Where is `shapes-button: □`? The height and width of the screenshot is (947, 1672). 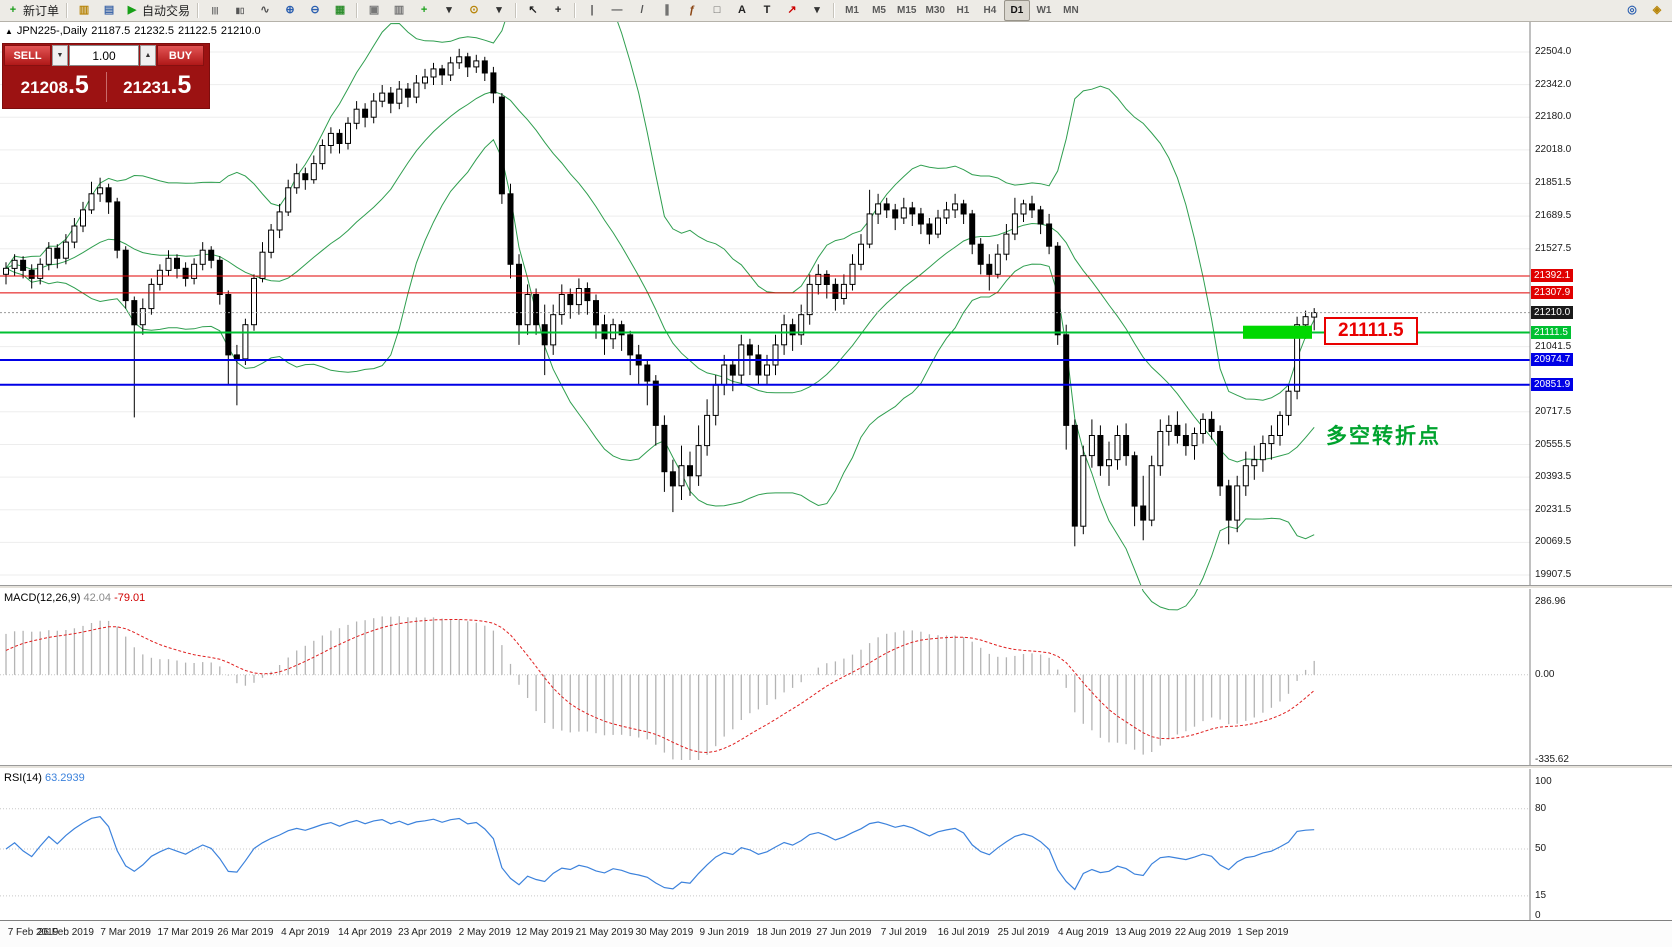
shapes-button: □ is located at coordinates (717, 10).